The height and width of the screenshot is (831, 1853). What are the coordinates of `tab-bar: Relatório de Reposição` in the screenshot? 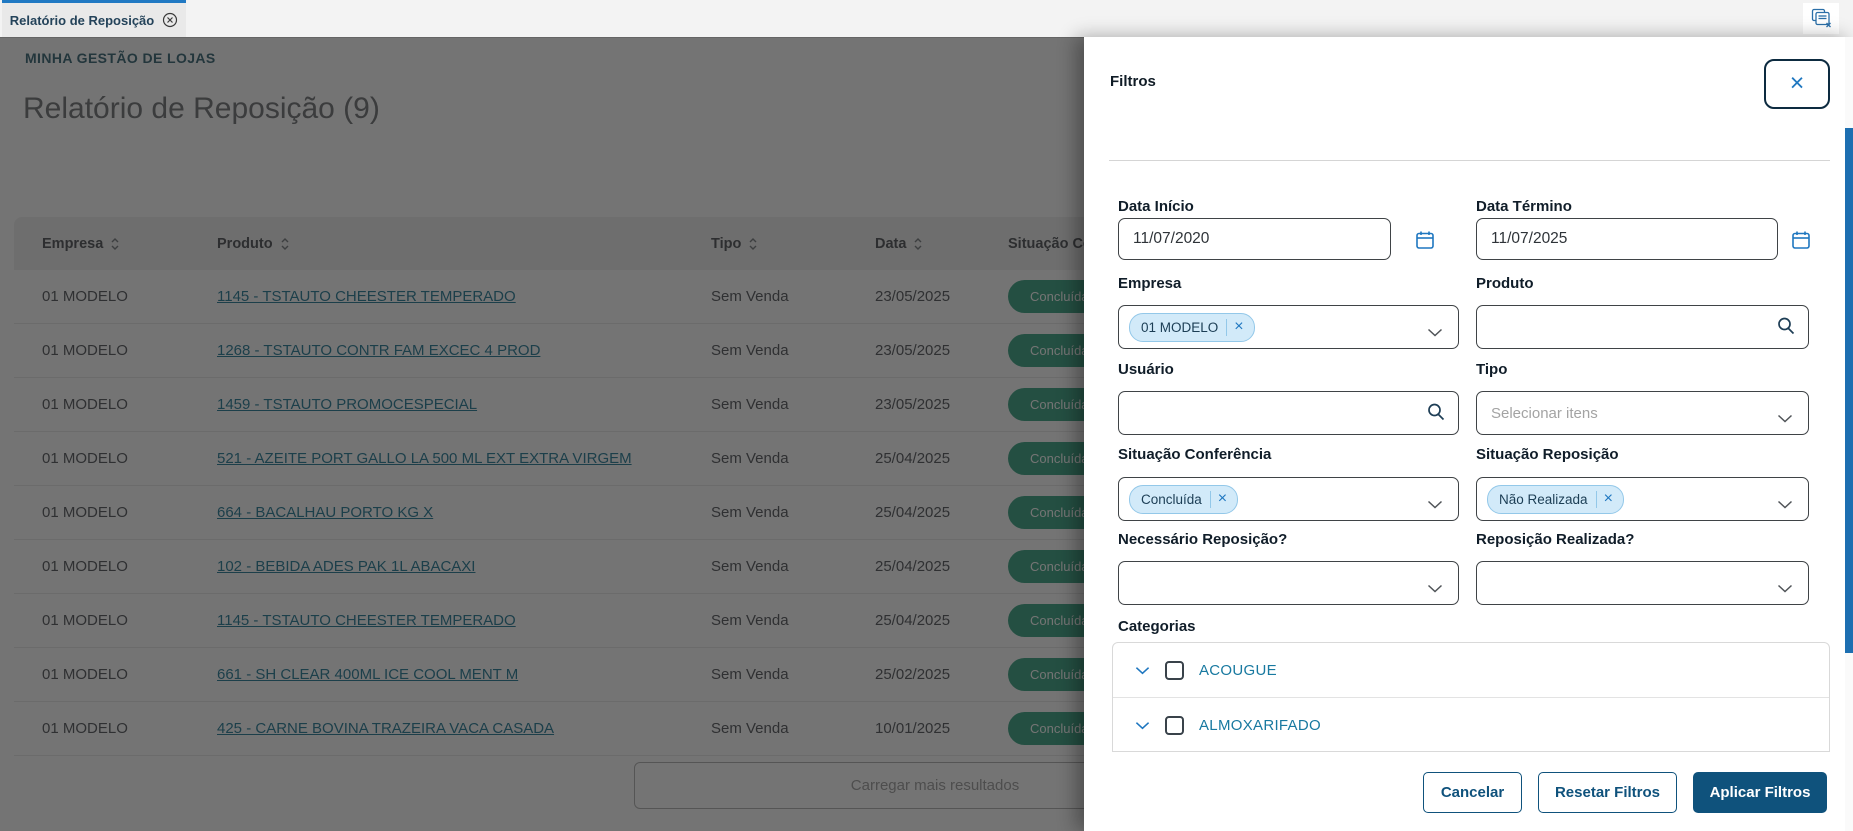 It's located at (926, 19).